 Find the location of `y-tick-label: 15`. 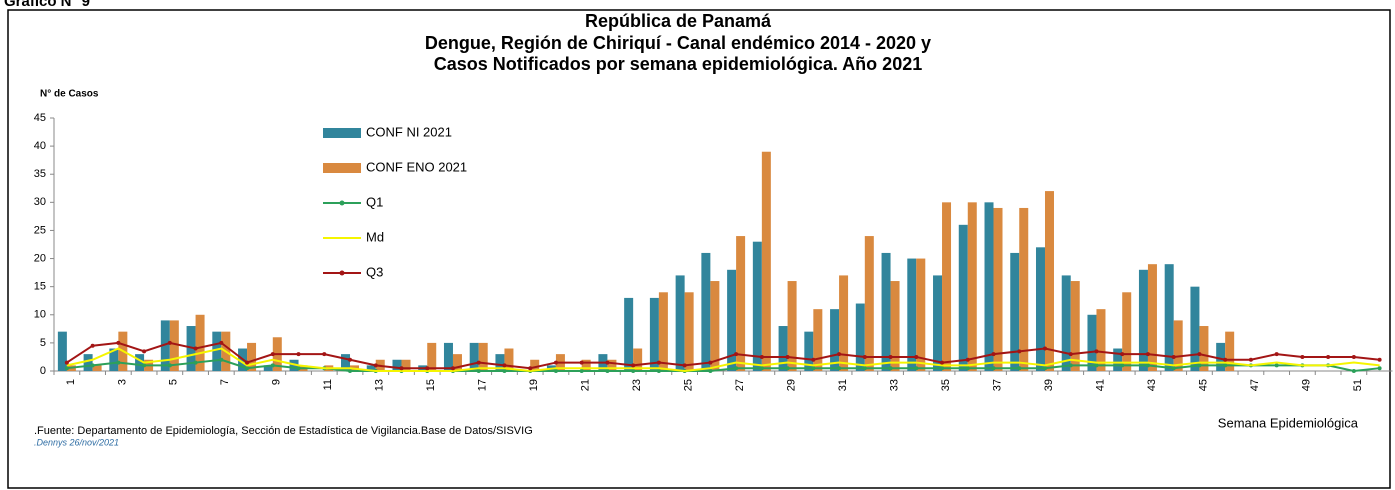

y-tick-label: 15 is located at coordinates (40, 287).